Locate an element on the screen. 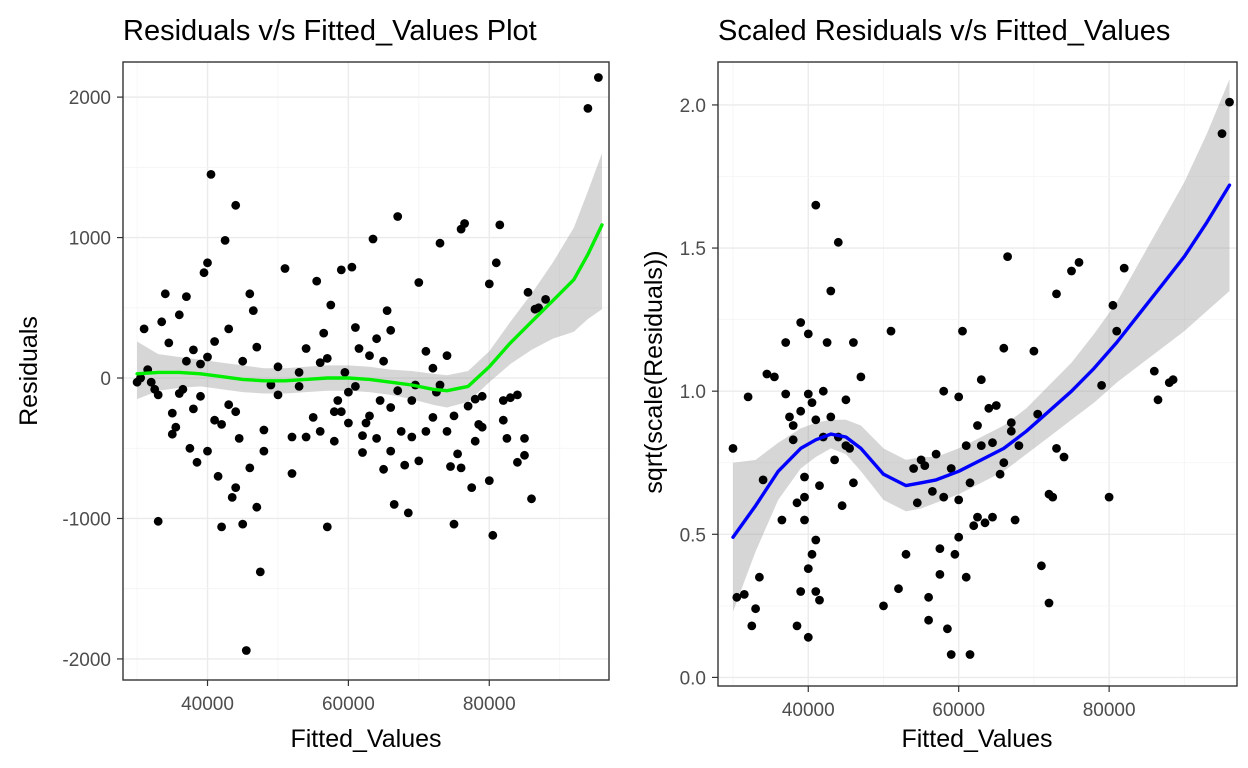 Image resolution: width=1248 pixels, height=768 pixels. left-confidence-band-layer is located at coordinates (369, 280).